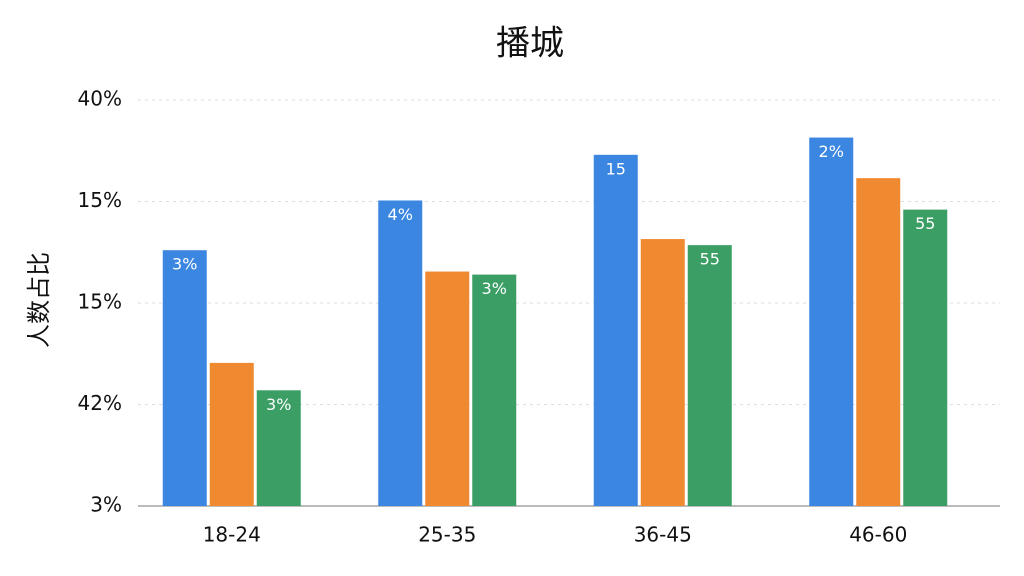 The width and height of the screenshot is (1024, 576). I want to click on value-label: 2%, so click(831, 151).